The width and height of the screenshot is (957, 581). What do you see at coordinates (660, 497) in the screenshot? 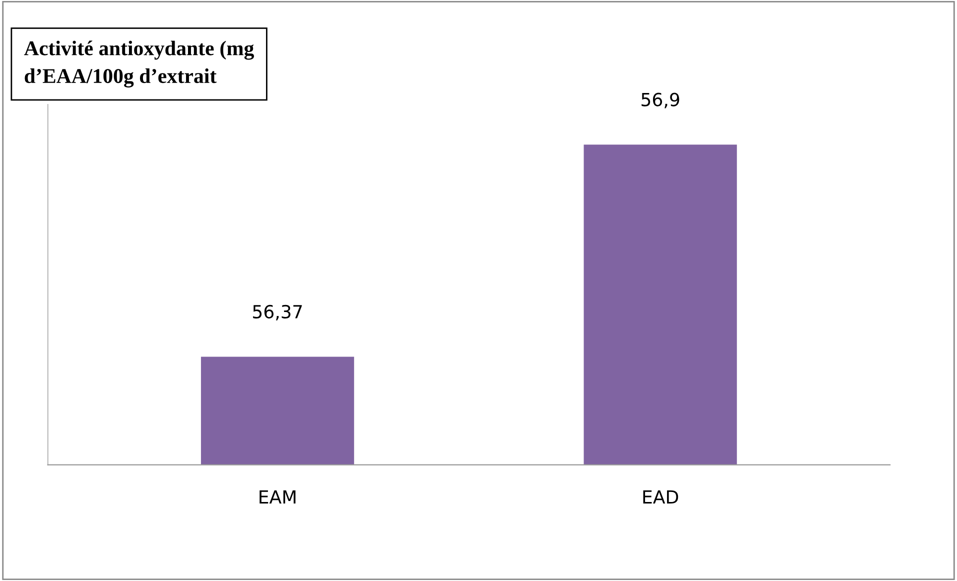
I see `x-tick-label: EAD` at bounding box center [660, 497].